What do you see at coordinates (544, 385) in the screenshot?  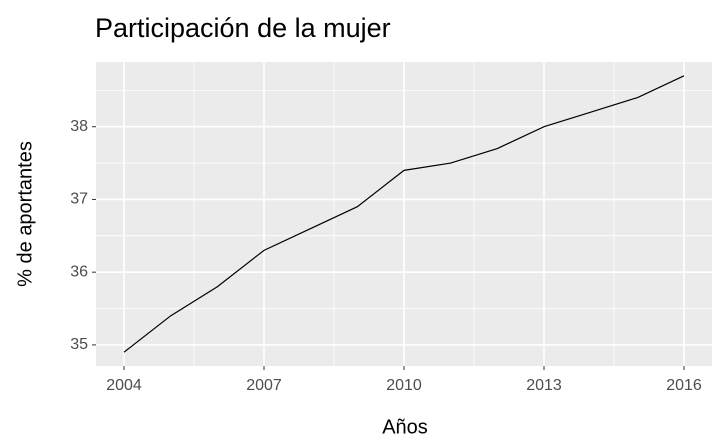 I see `x-tick-label: 2013` at bounding box center [544, 385].